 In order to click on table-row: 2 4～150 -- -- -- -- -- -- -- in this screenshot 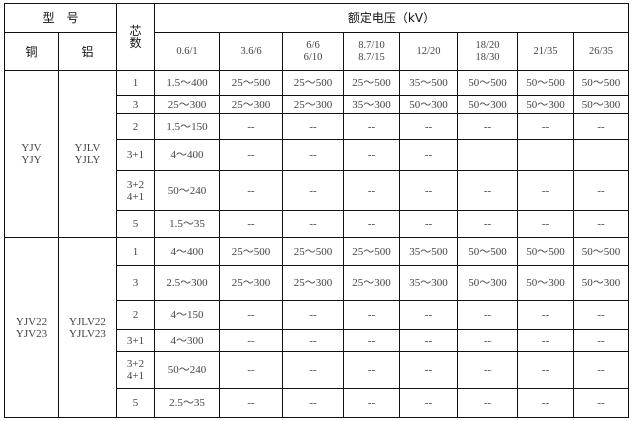, I will do `click(317, 315)`.